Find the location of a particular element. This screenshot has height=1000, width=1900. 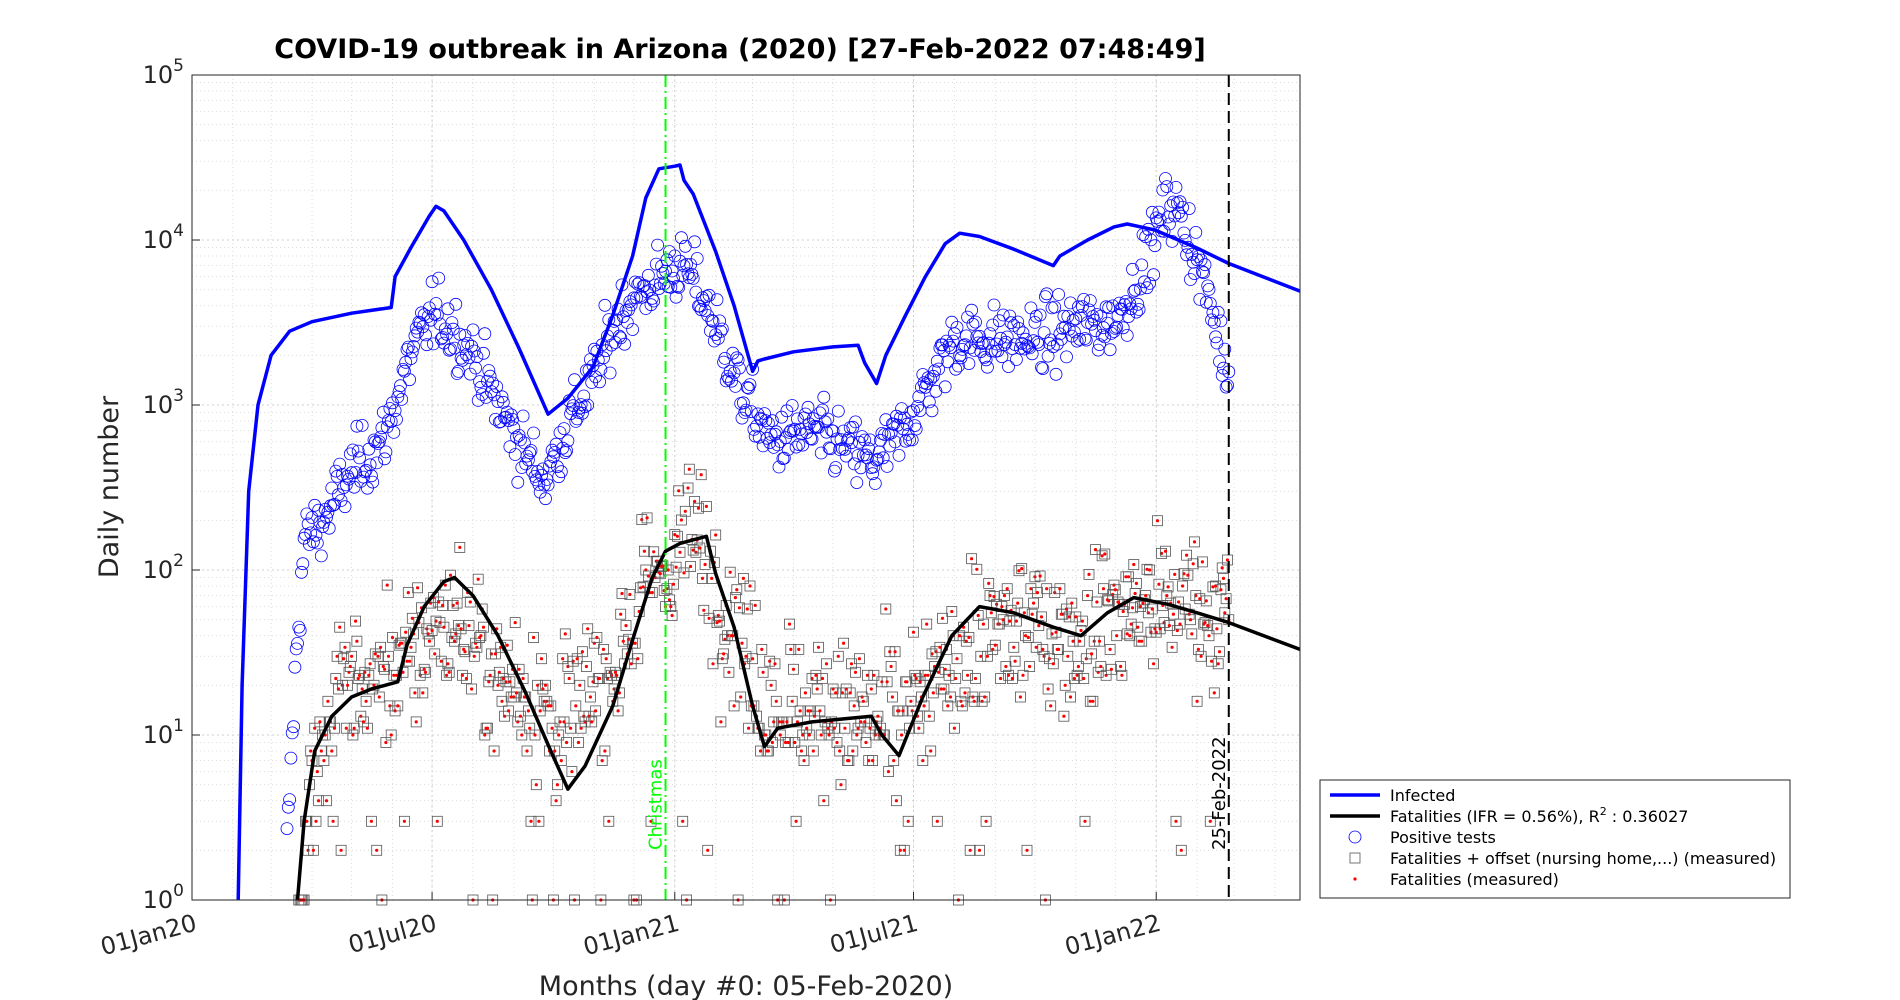

vertical-line-label: 25-Feb-2022 is located at coordinates (1219, 793).